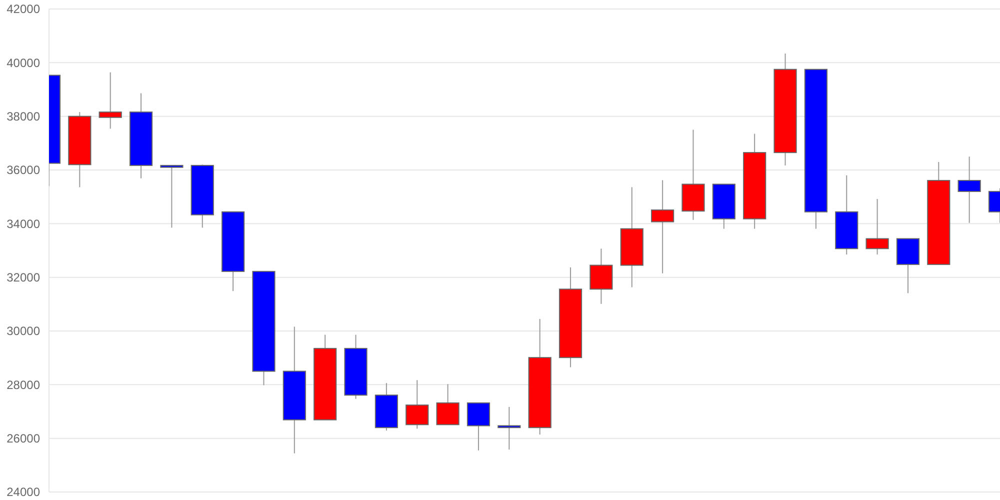 The image size is (1000, 500). What do you see at coordinates (23, 170) in the screenshot?
I see `y-tick-label: 36000` at bounding box center [23, 170].